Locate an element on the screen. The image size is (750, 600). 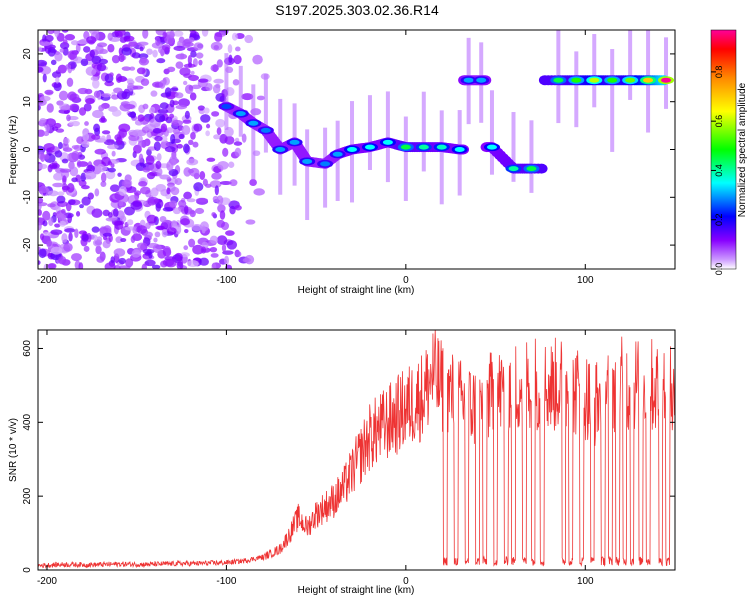
spectrogram-x-tick-label: 100 is located at coordinates (585, 280).